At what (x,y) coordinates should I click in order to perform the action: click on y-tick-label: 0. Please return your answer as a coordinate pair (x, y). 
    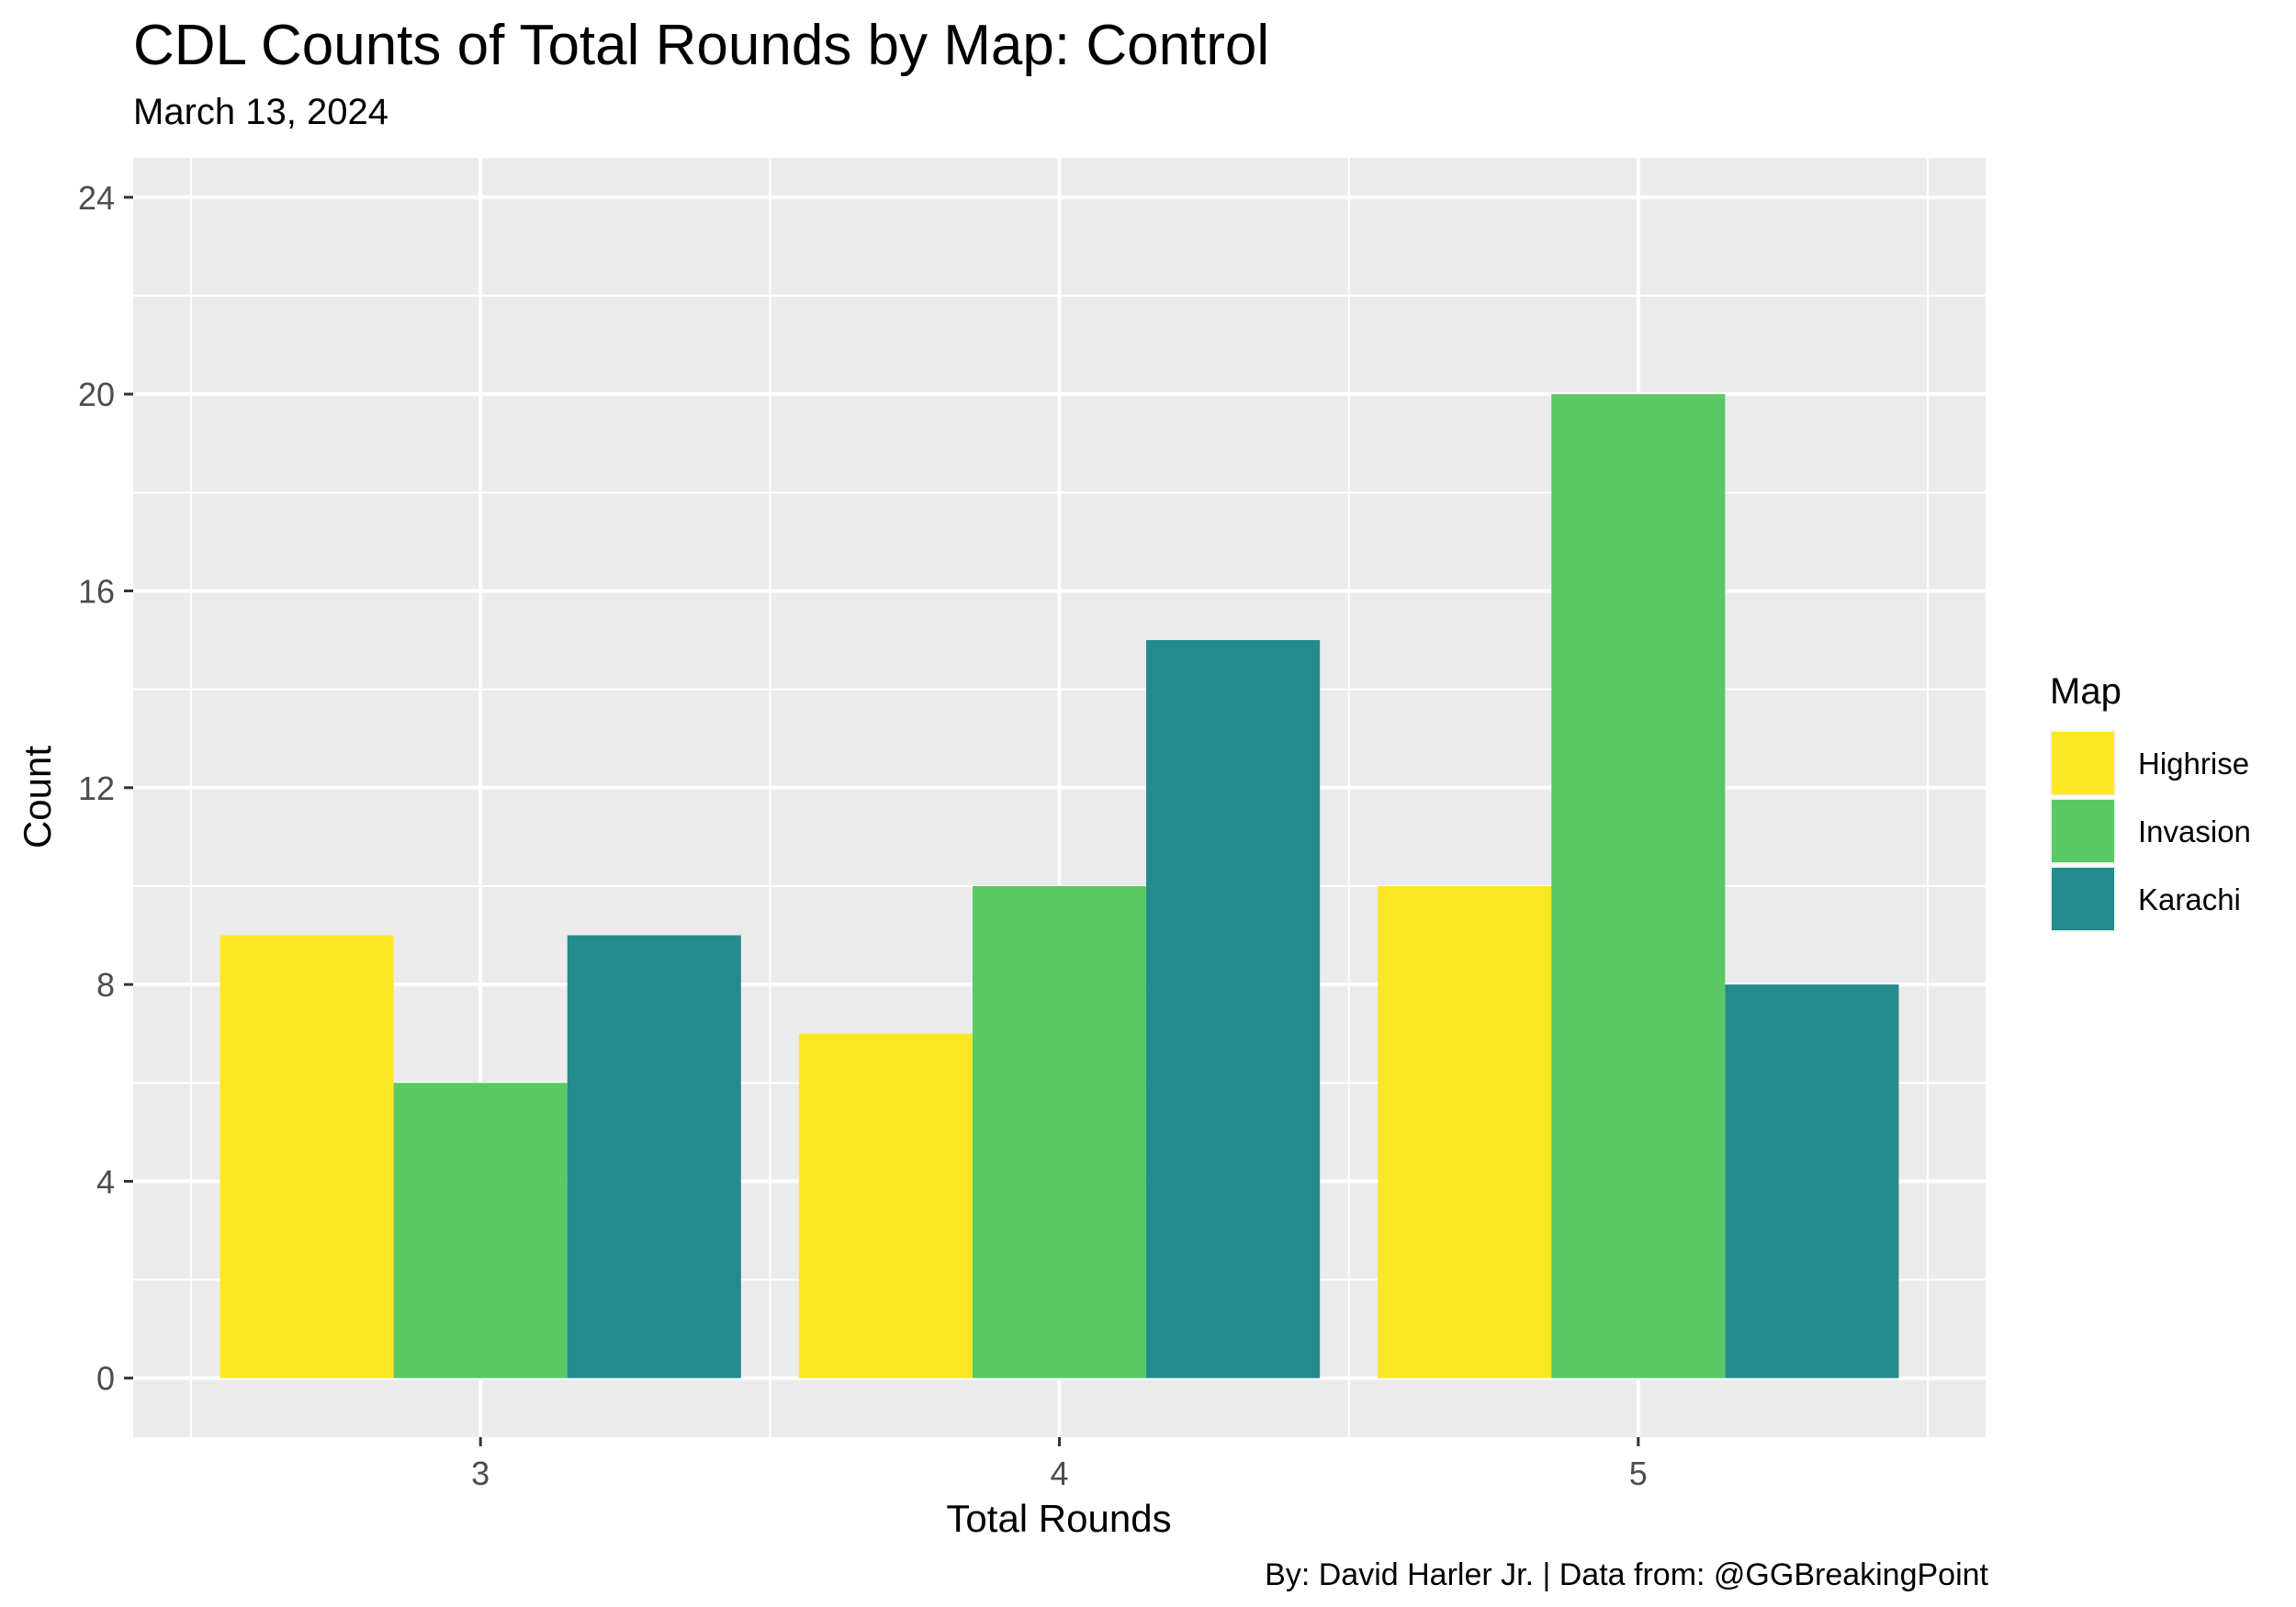
    Looking at the image, I should click on (106, 1379).